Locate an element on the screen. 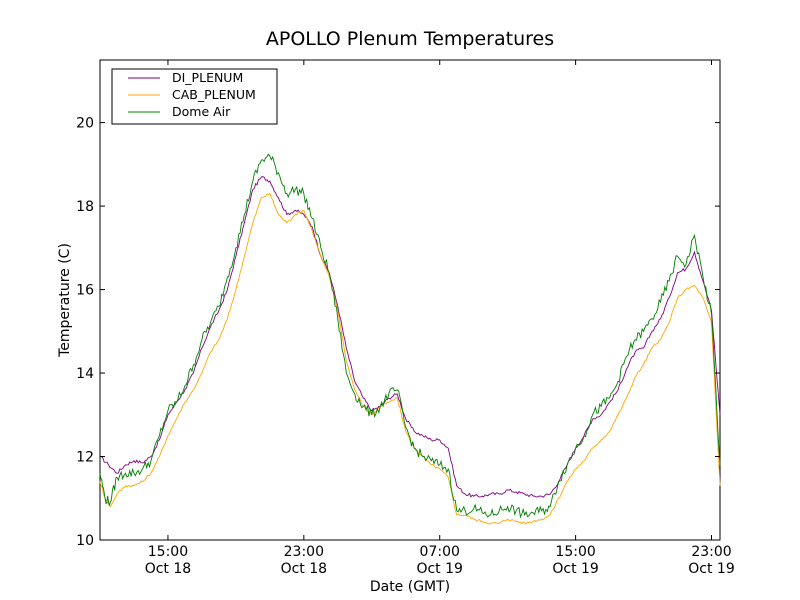 Image resolution: width=800 pixels, height=600 pixels. y-tick-label: 18 is located at coordinates (85, 207).